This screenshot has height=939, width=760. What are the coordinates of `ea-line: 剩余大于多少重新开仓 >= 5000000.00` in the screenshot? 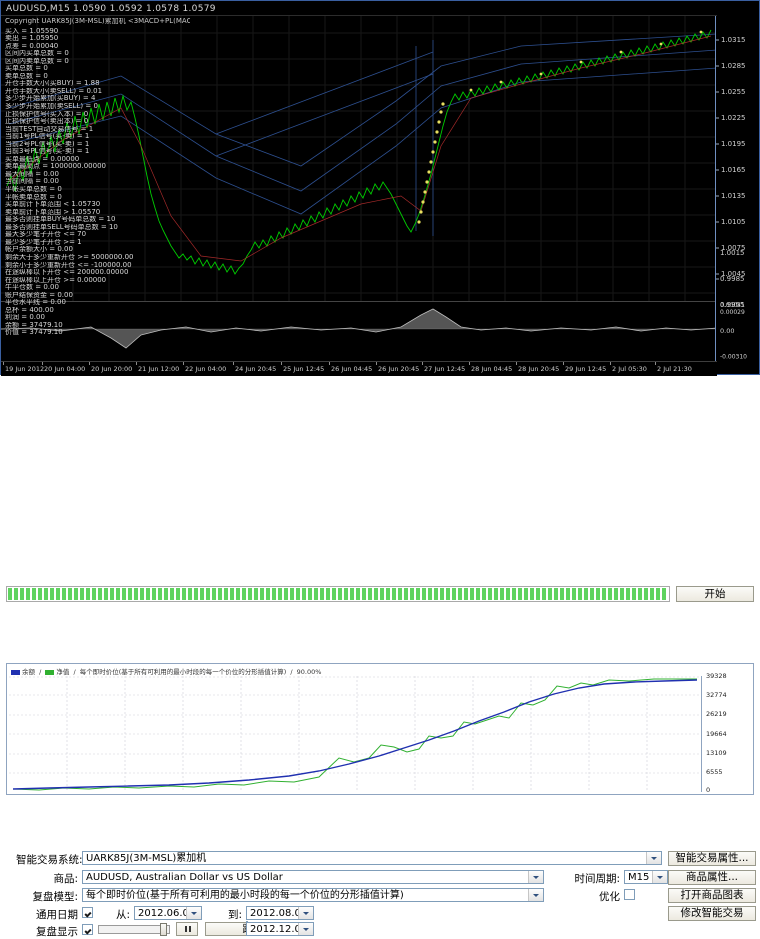 It's located at (69, 257).